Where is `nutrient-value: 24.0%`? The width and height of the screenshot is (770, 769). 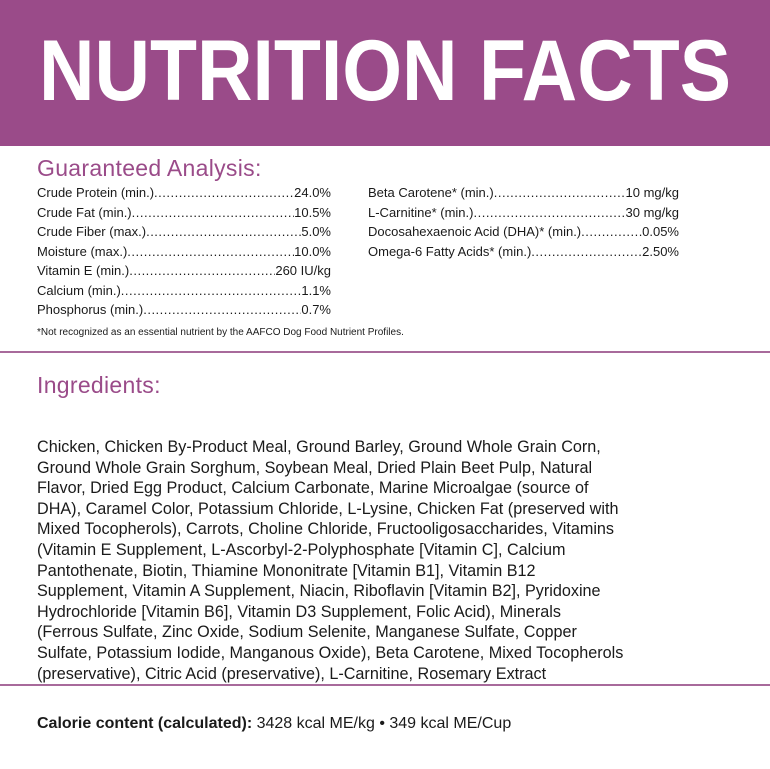 nutrient-value: 24.0% is located at coordinates (312, 192).